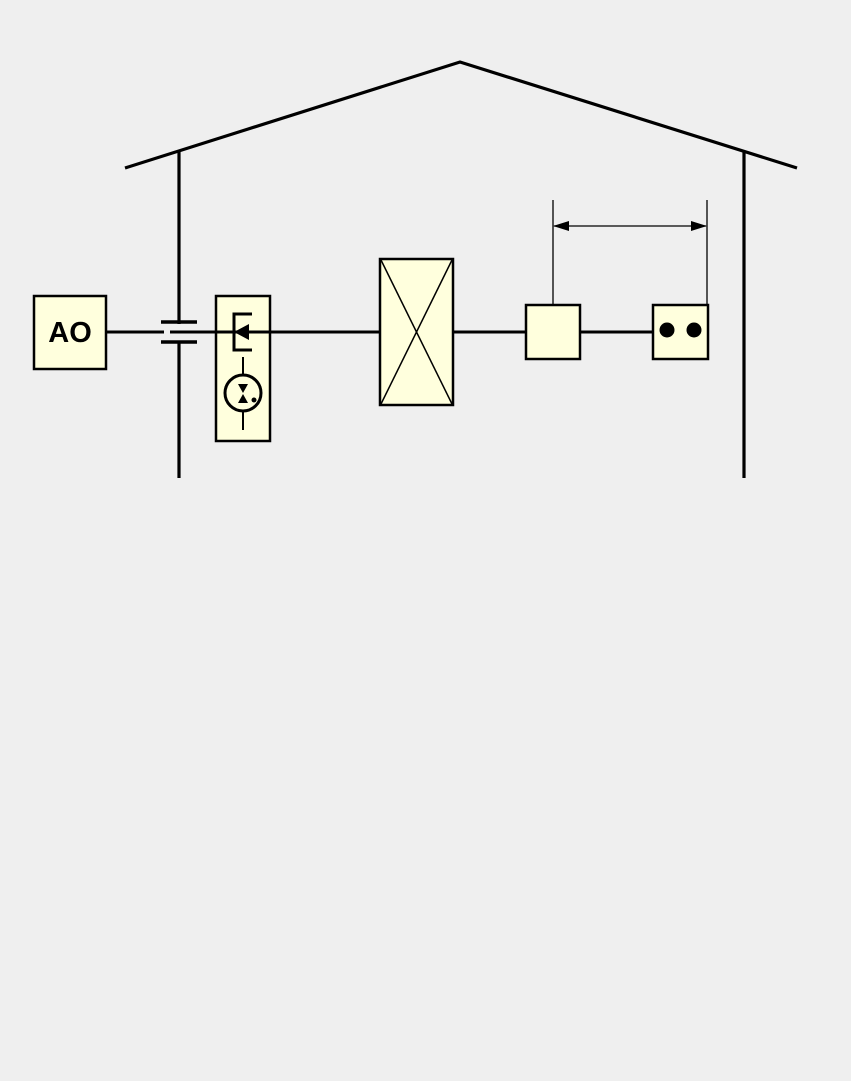 This screenshot has height=1081, width=851. I want to click on dimension-arrow, so click(630, 252).